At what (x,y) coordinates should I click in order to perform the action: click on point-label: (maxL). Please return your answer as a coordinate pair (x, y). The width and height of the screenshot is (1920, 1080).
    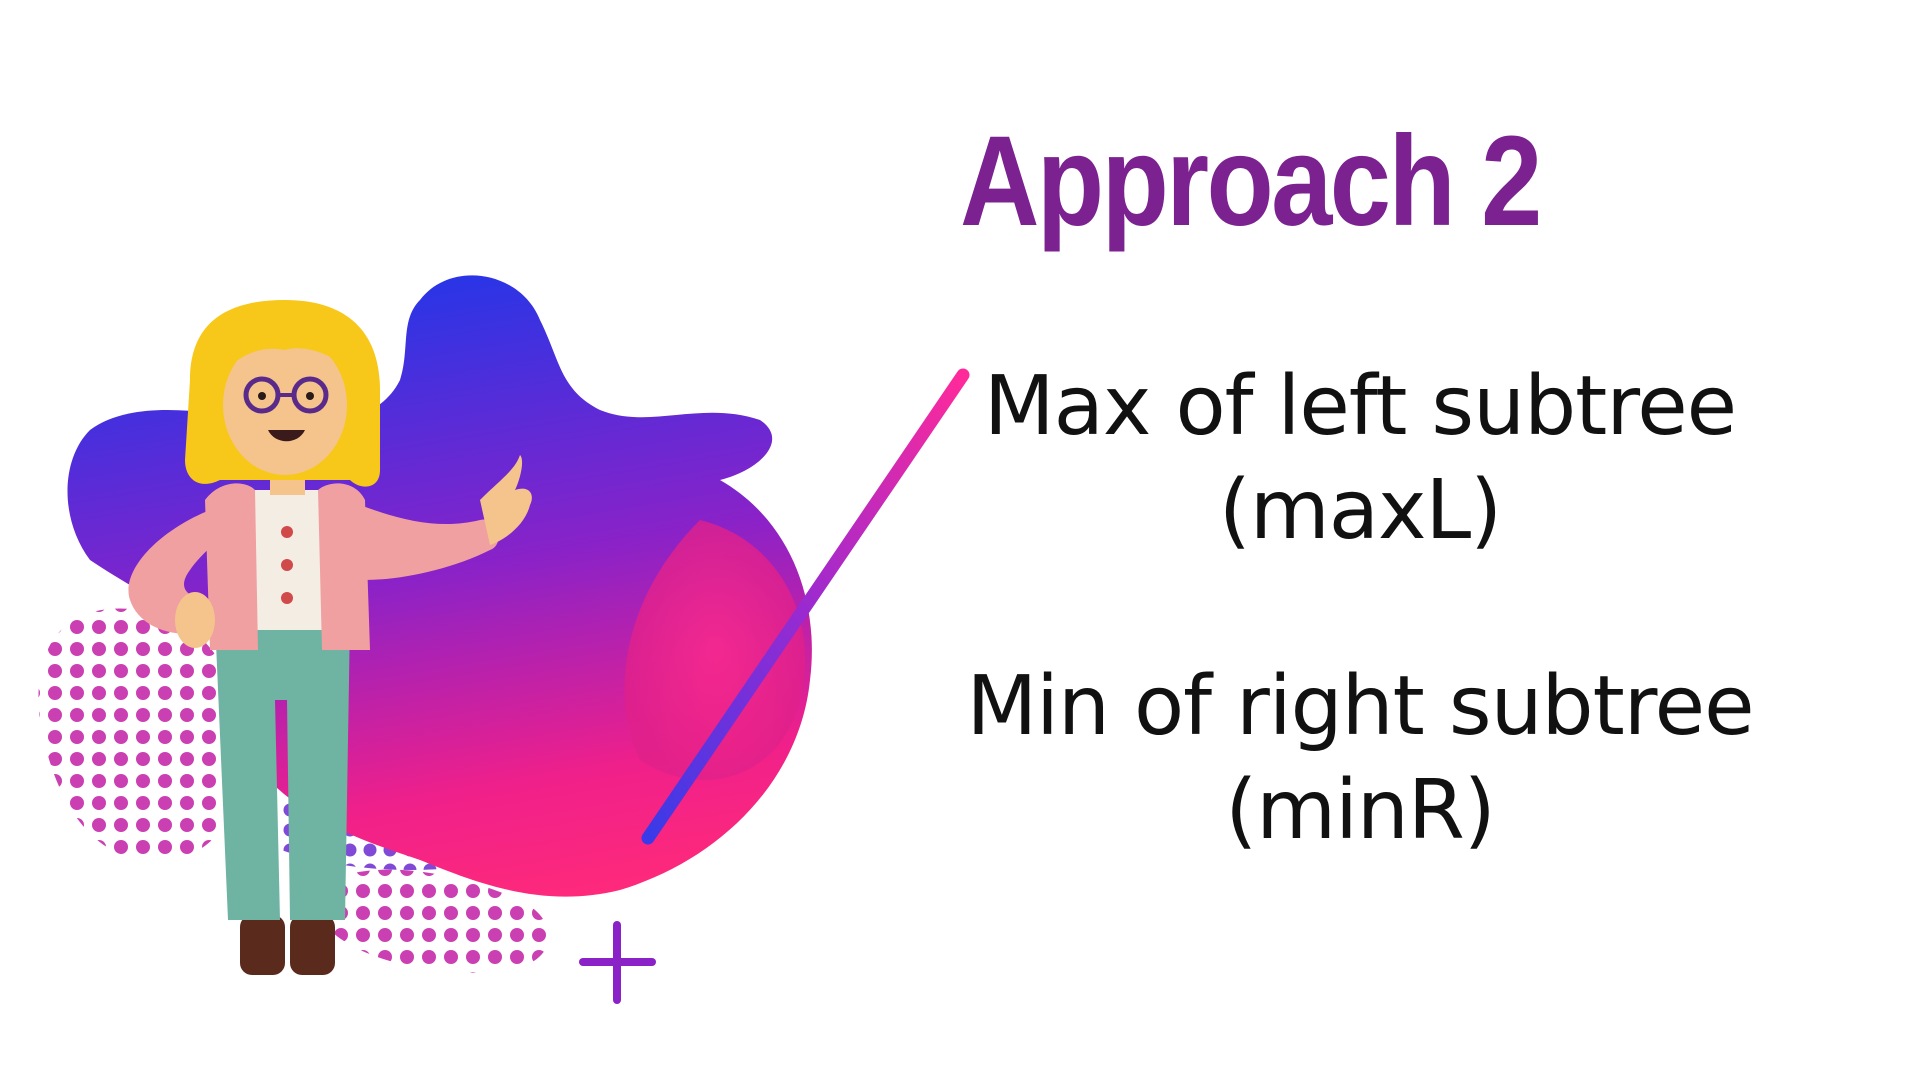
    Looking at the image, I should click on (1360, 510).